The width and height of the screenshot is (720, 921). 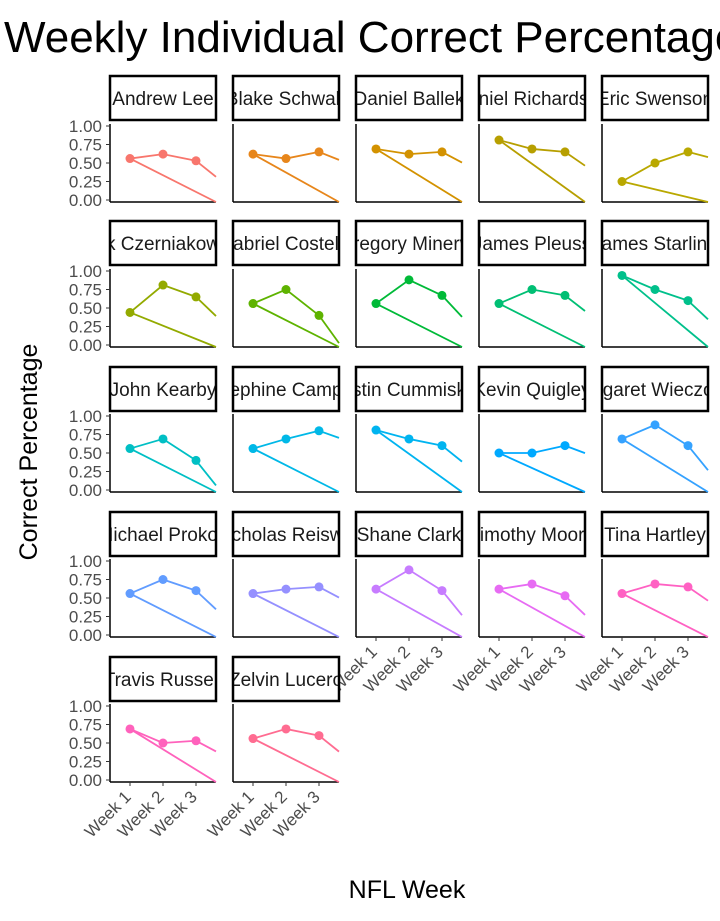 What do you see at coordinates (655, 244) in the screenshot?
I see `facet-label: James Starling` at bounding box center [655, 244].